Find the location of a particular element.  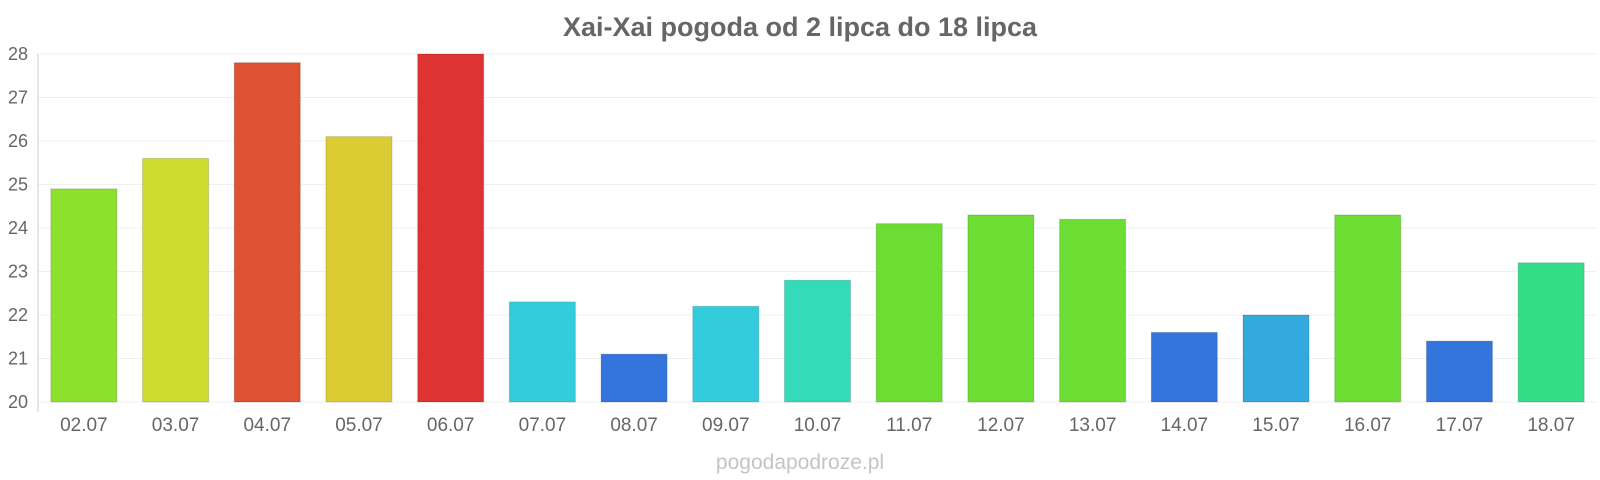

x-tick-label: 12.07 is located at coordinates (1001, 425).